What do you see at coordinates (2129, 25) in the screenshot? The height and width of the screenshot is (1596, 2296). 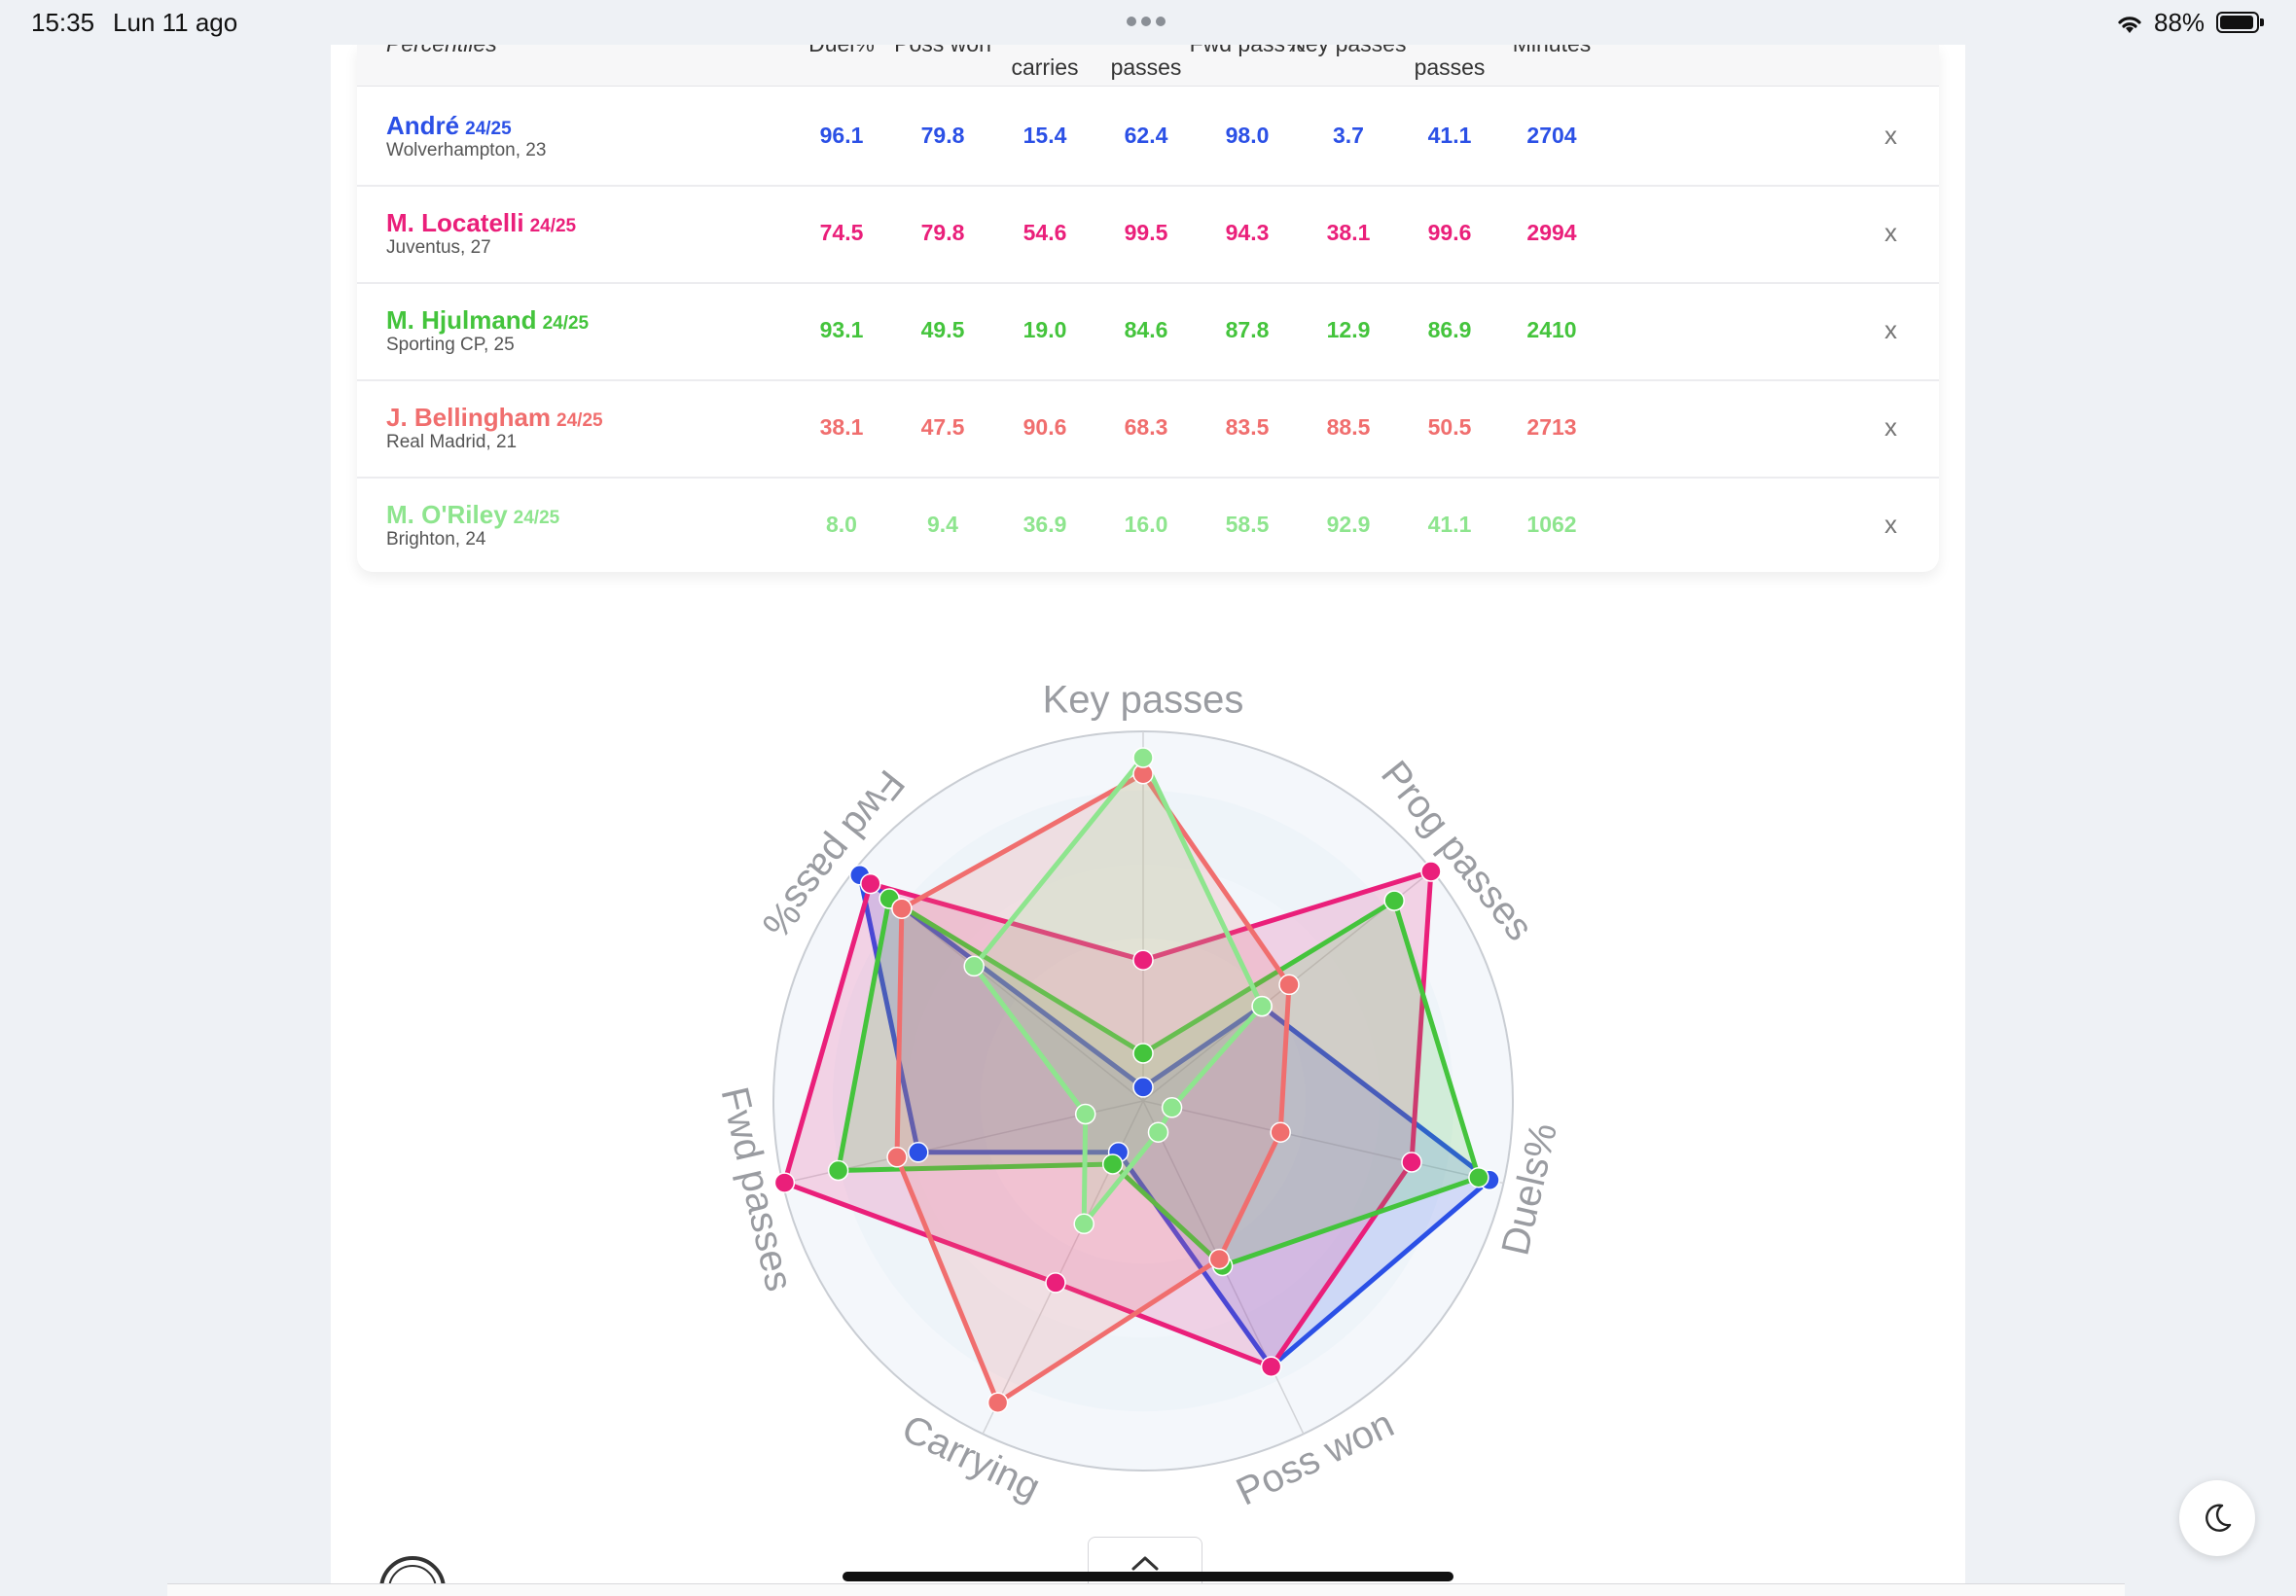 I see `wifi-icon` at bounding box center [2129, 25].